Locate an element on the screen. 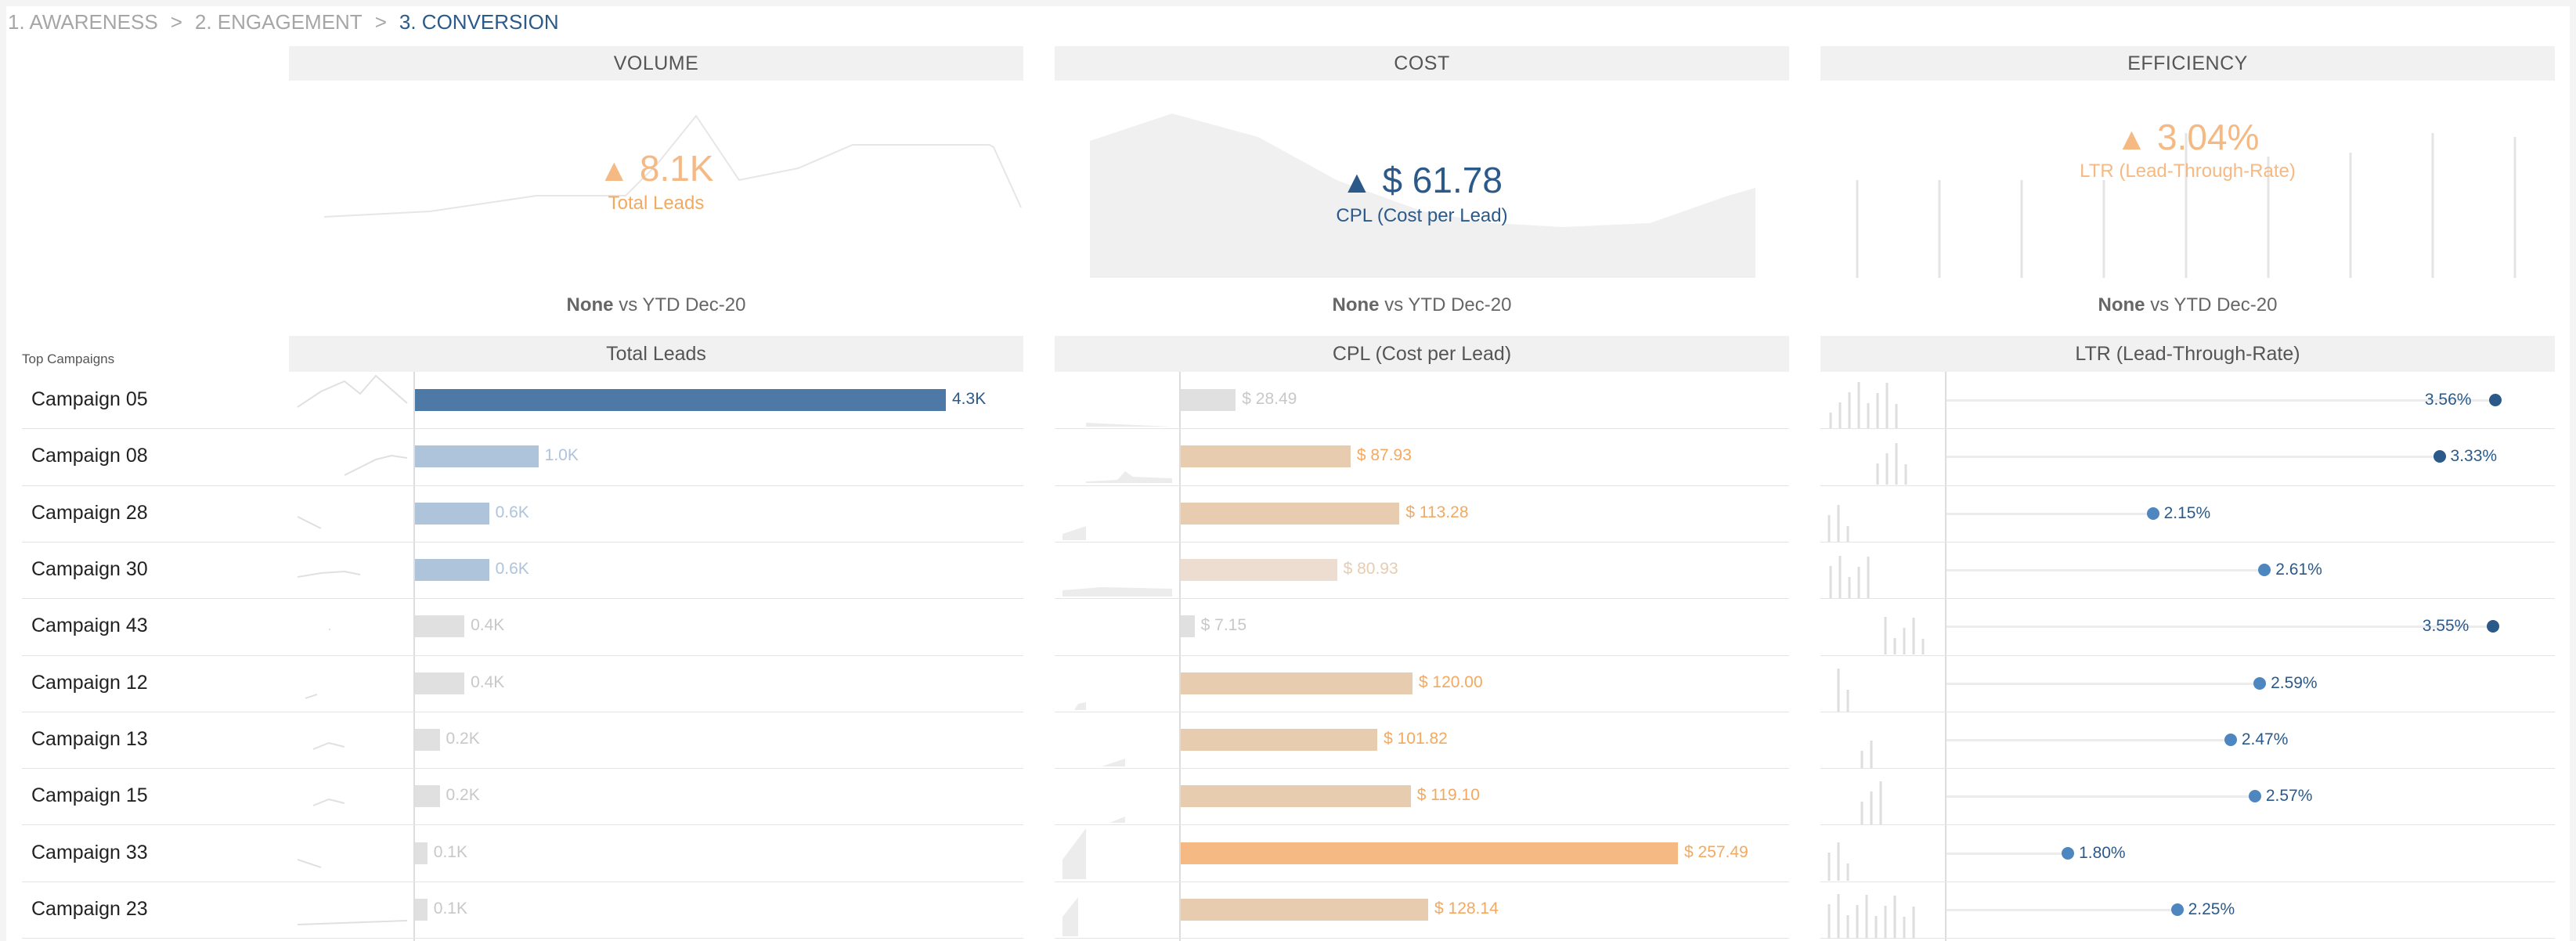 The image size is (2576, 941). cpl-label: CPL (Cost per Lead) is located at coordinates (1422, 215).